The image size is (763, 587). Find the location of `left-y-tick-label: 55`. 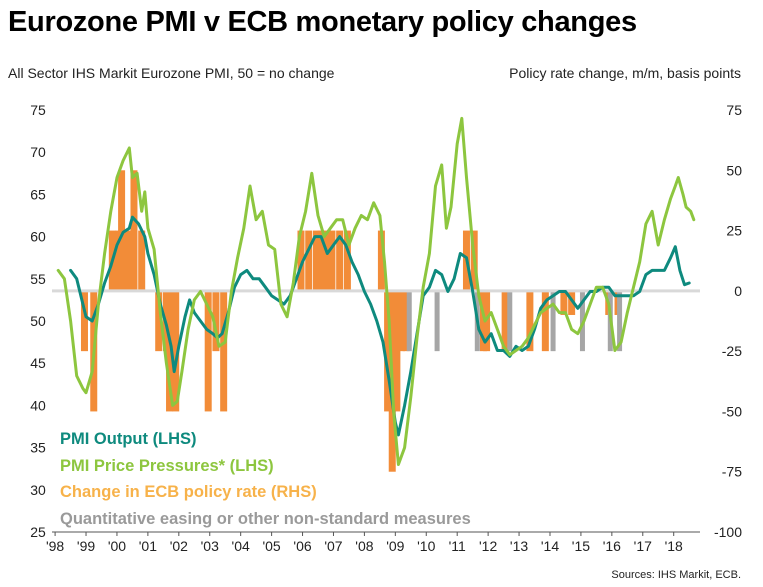

left-y-tick-label: 55 is located at coordinates (38, 279).